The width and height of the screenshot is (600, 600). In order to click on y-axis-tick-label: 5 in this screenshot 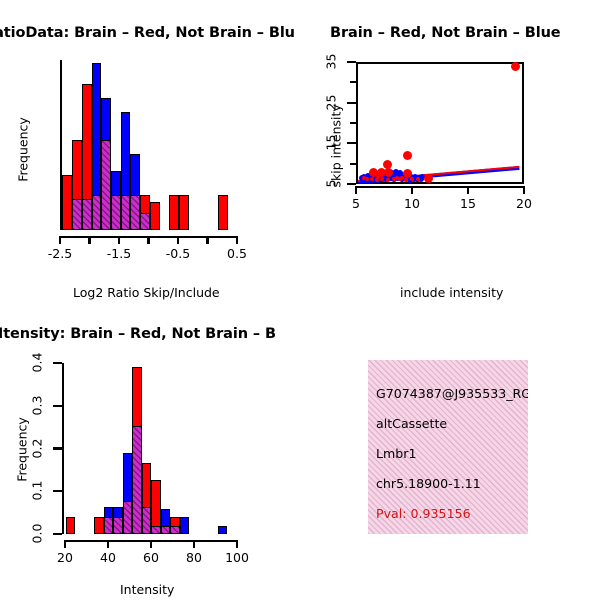, I will do `click(331, 183)`.